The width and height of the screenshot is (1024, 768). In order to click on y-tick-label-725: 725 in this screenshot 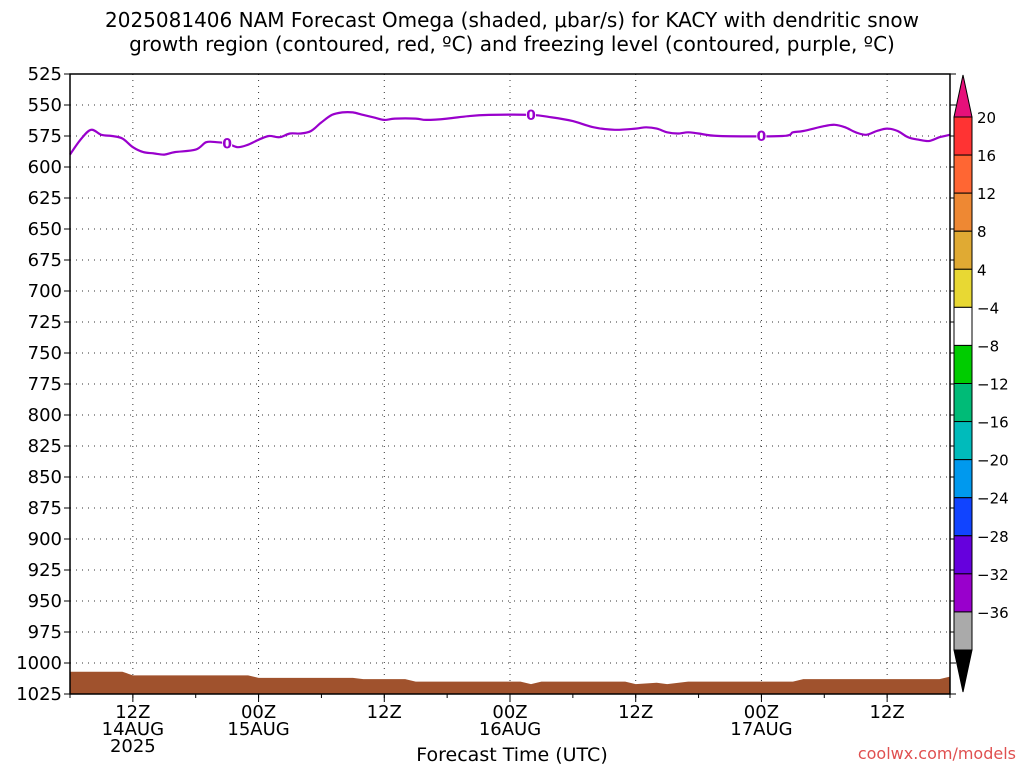, I will do `click(45, 322)`.